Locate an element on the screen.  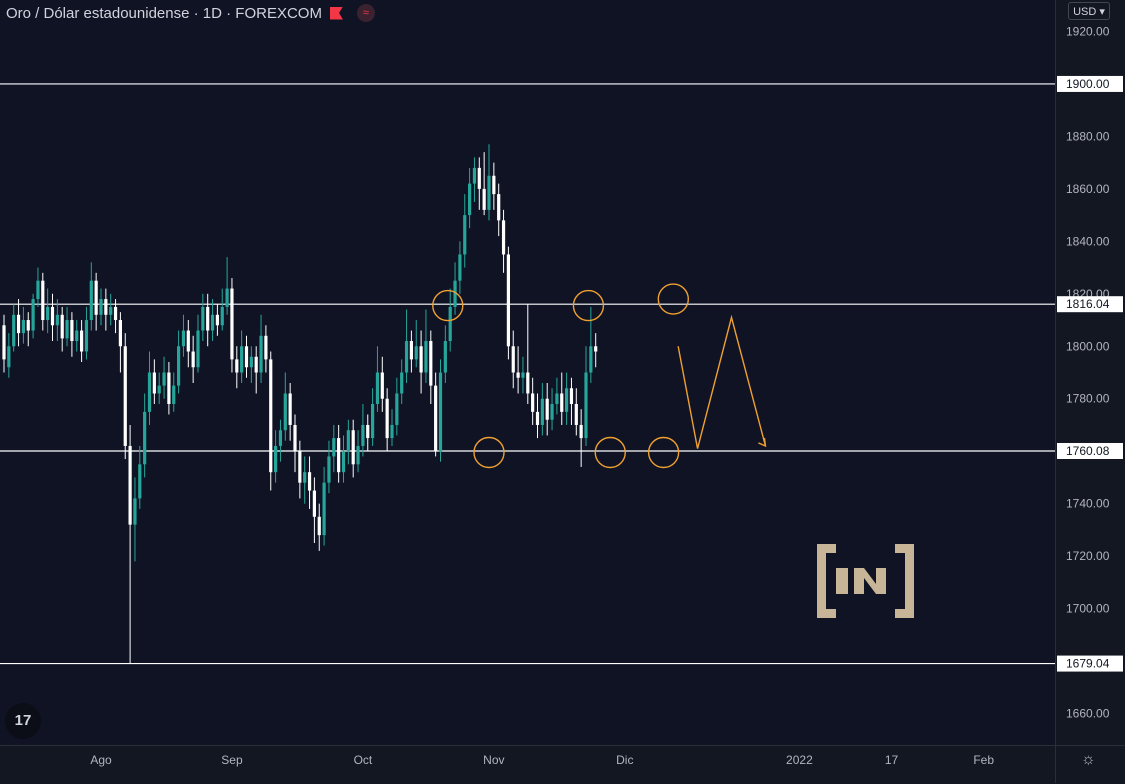
currency-button: USD ▾ is located at coordinates (1089, 11).